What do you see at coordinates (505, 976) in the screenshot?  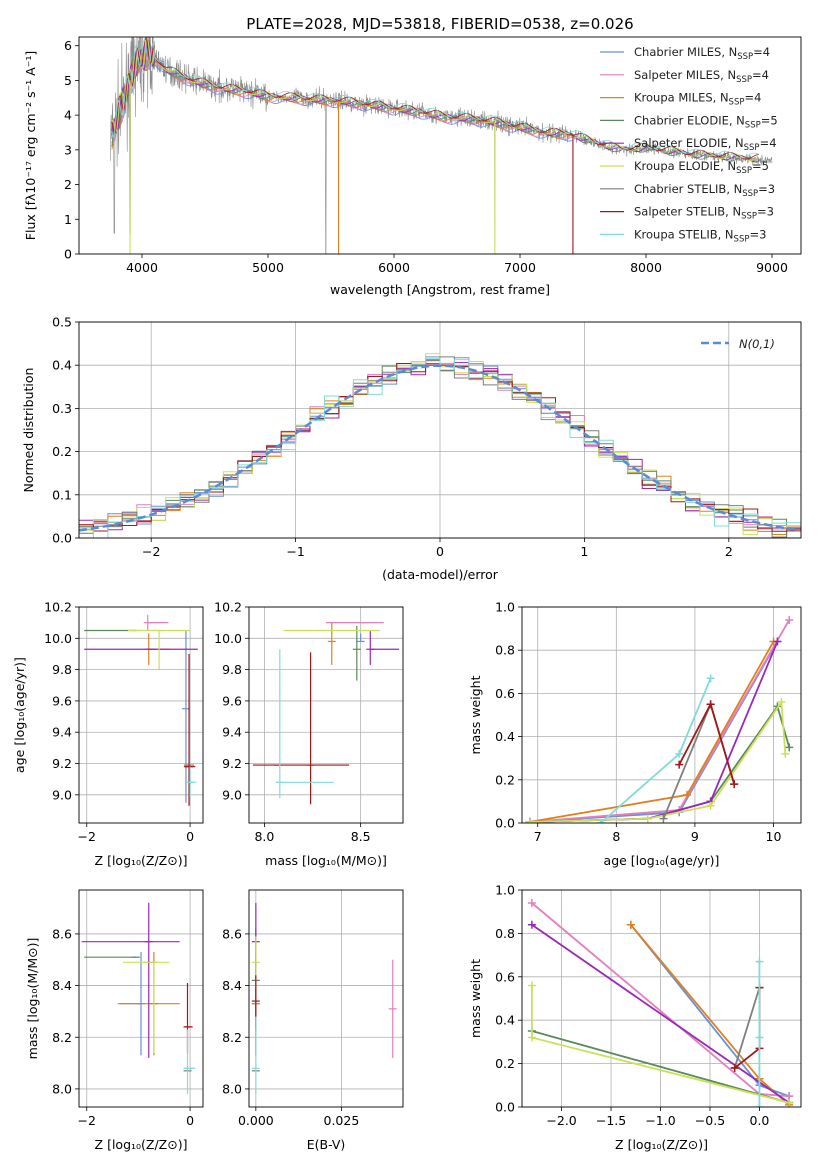 I see `weight_vs_Z-ytick-label: 0.6` at bounding box center [505, 976].